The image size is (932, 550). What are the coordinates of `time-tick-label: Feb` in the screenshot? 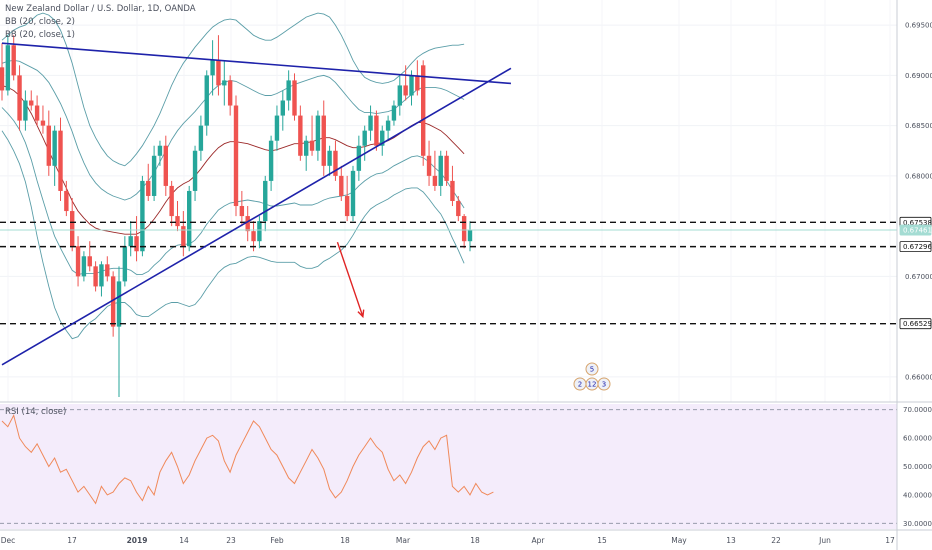 It's located at (277, 540).